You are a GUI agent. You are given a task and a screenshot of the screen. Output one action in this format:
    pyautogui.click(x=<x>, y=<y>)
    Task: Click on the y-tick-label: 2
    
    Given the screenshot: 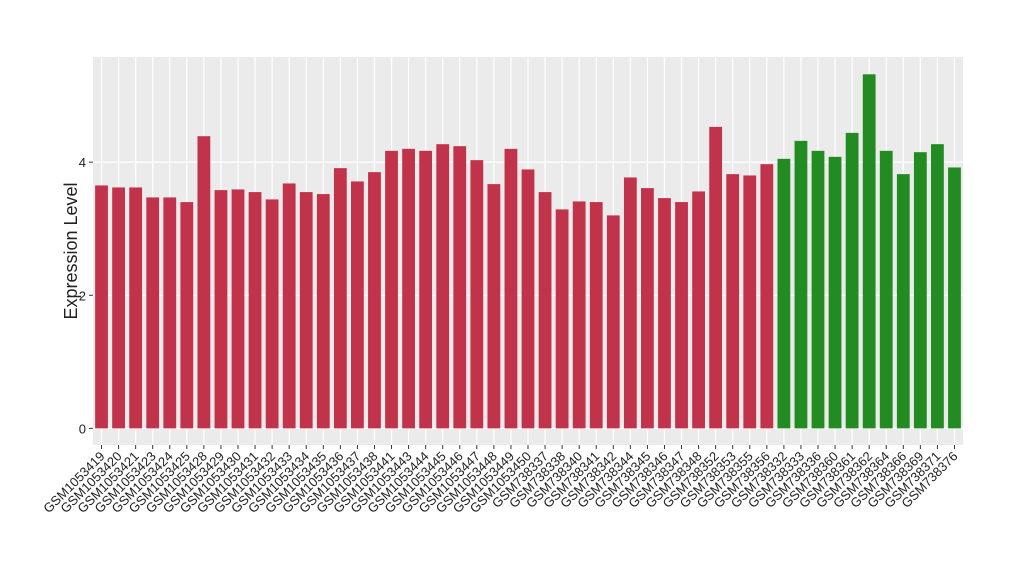 What is the action you would take?
    pyautogui.click(x=82, y=295)
    